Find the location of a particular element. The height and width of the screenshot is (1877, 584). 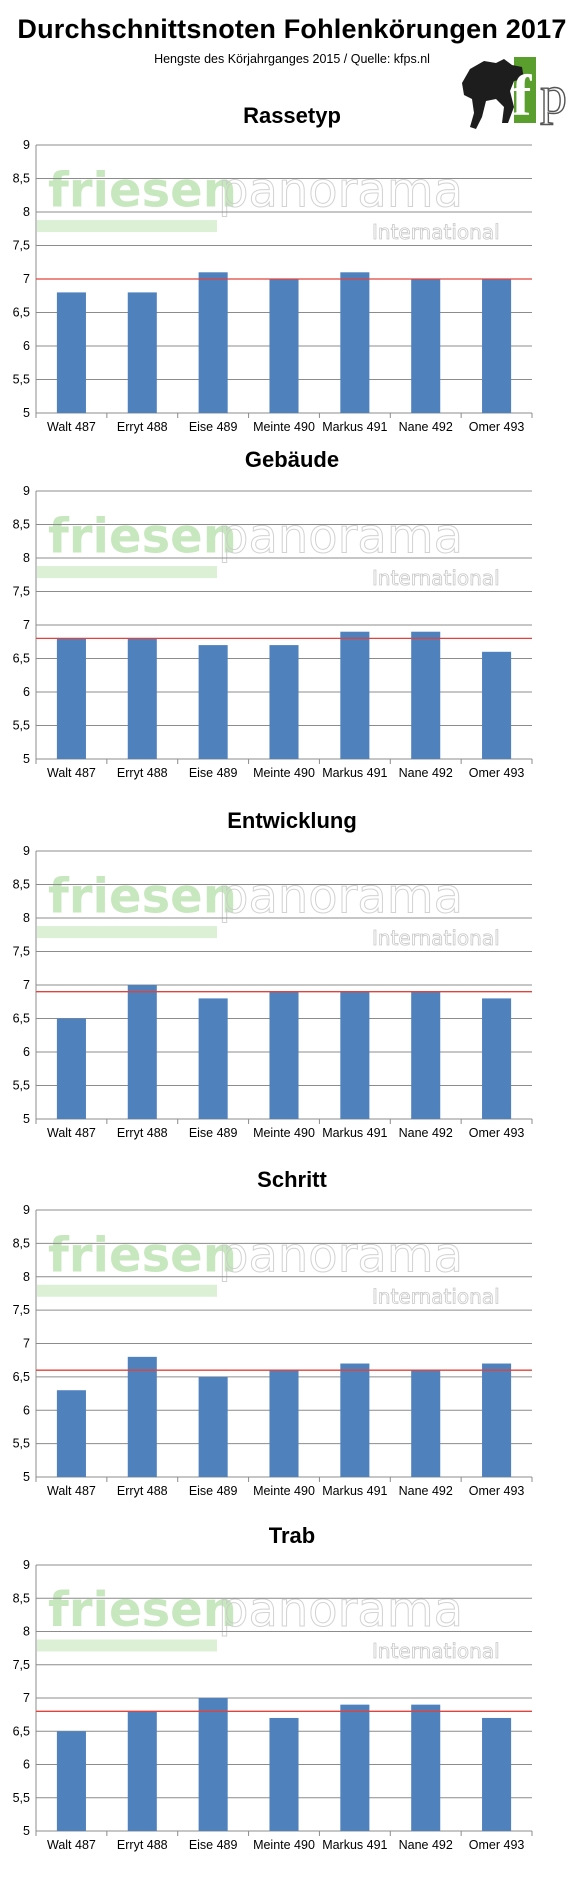

horse-silhouette is located at coordinates (493, 94).